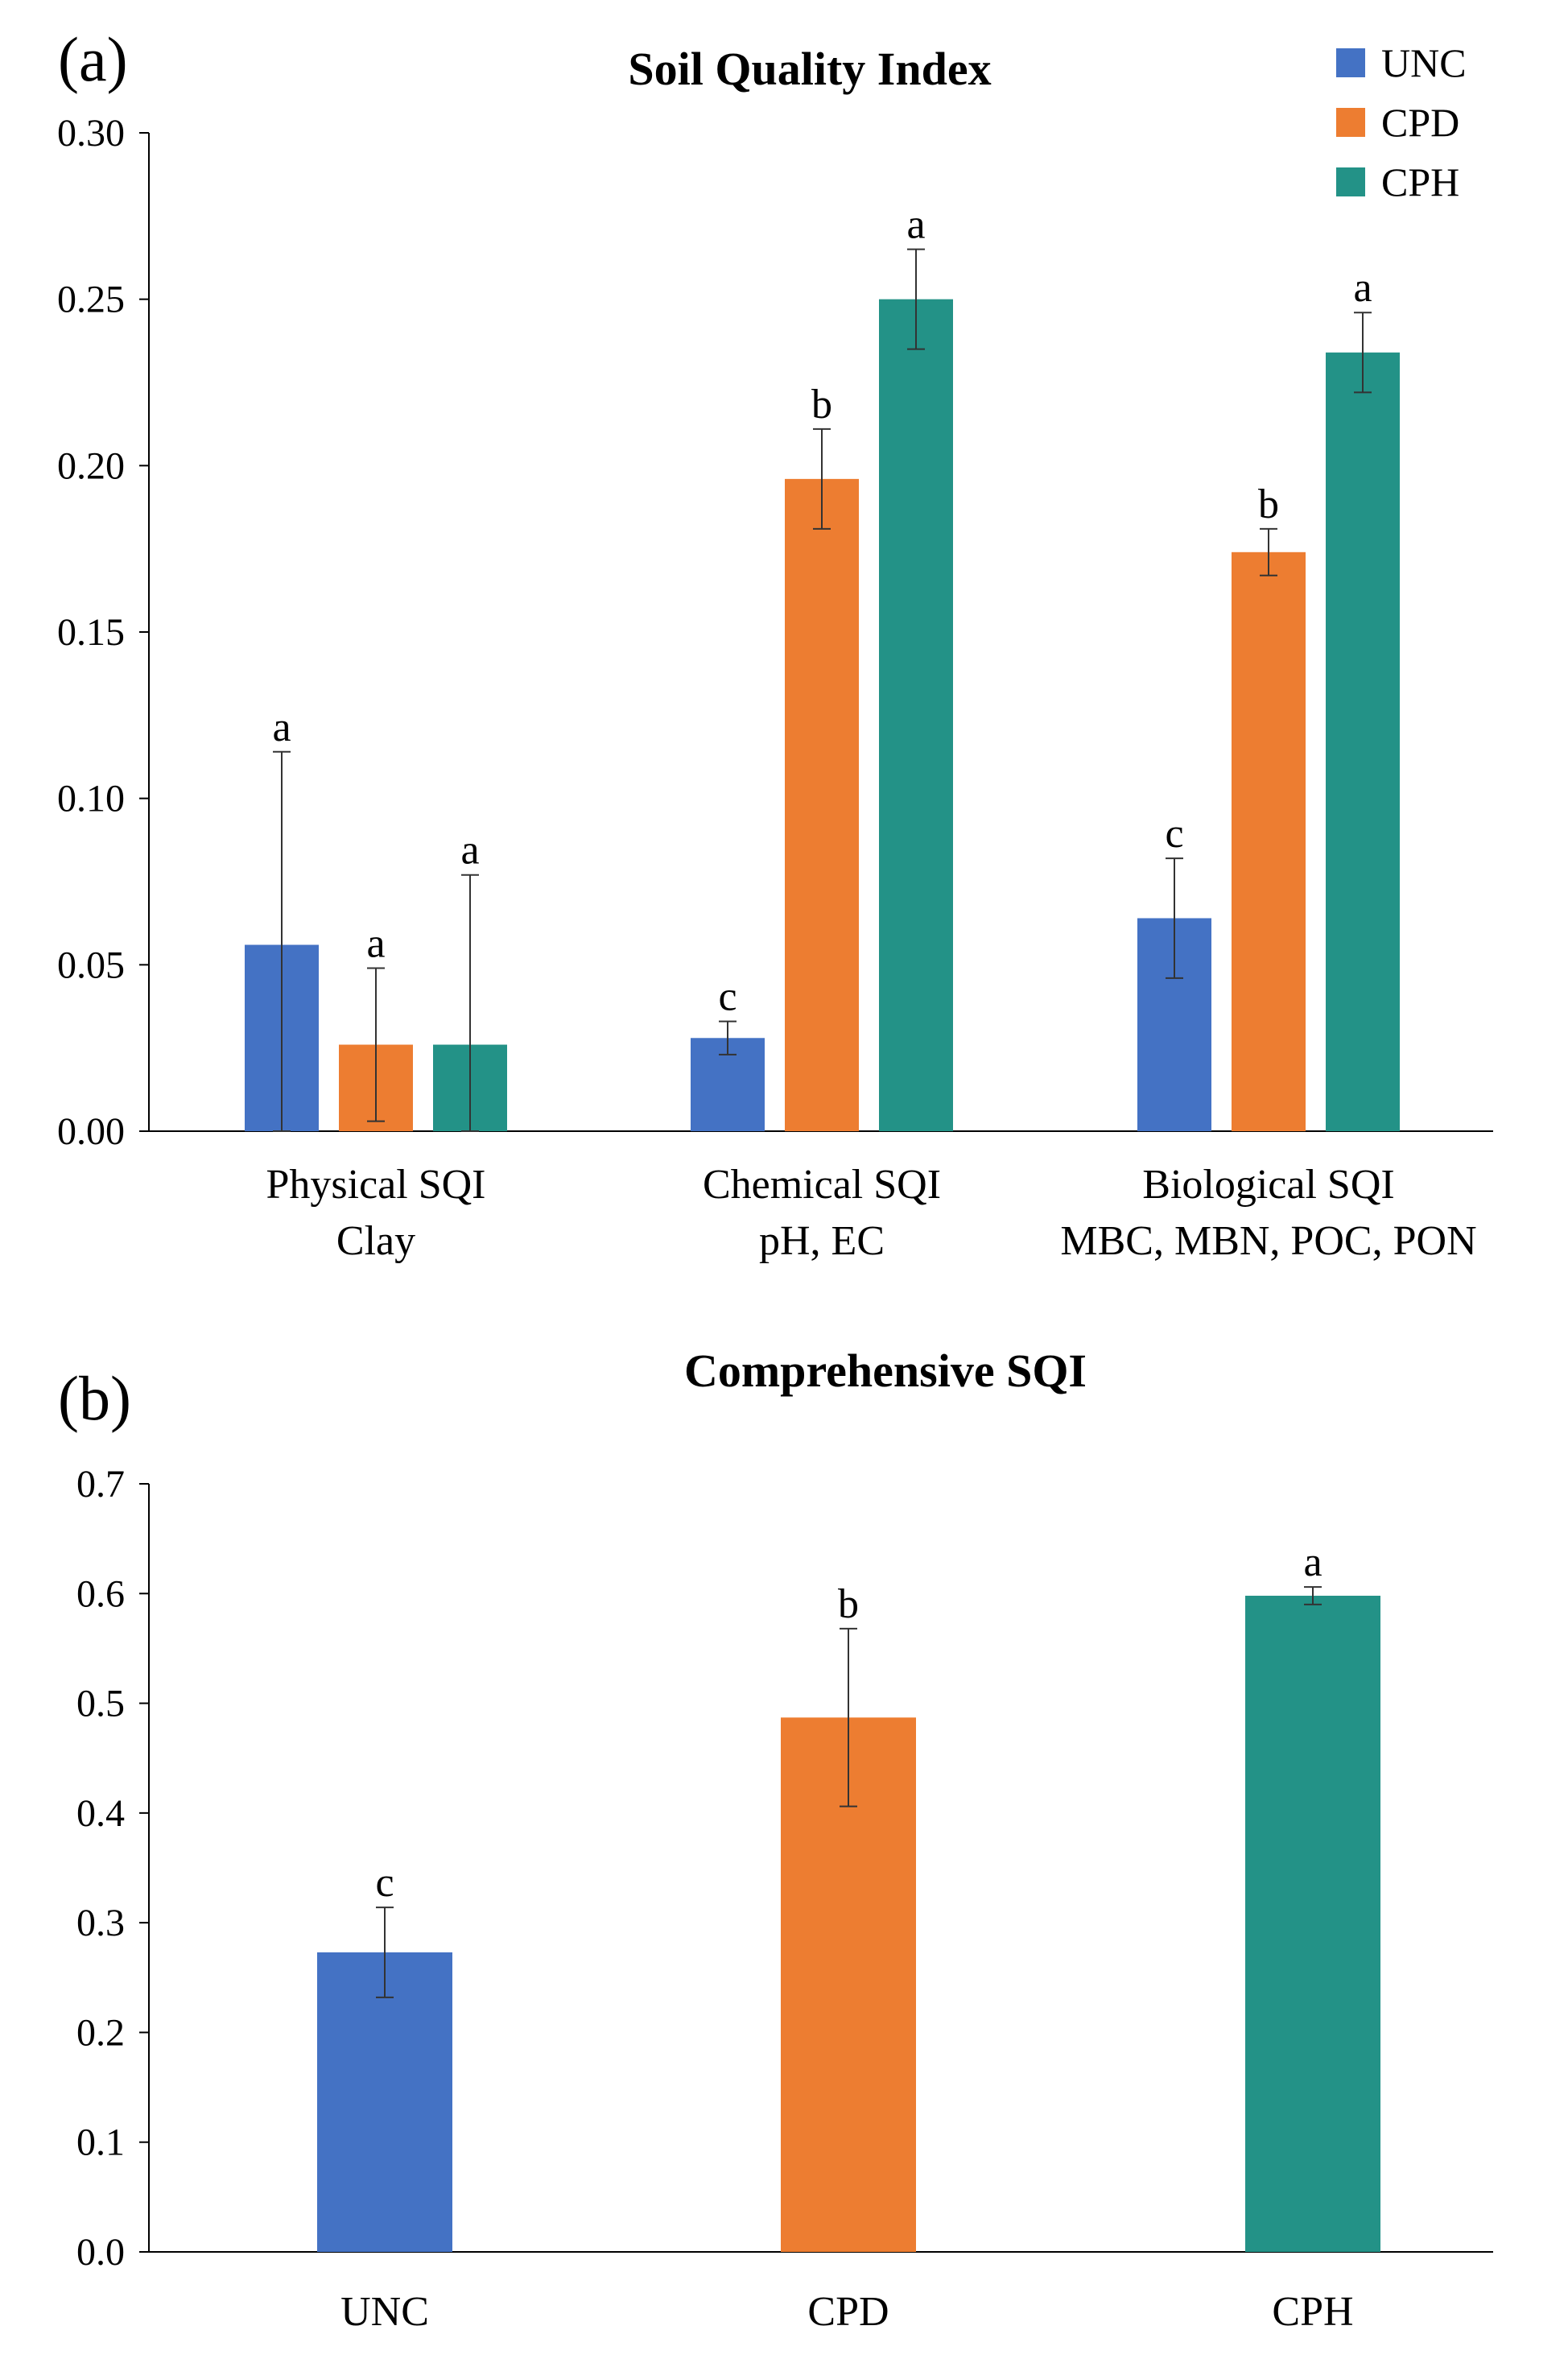 The image size is (1568, 2363). Describe the element at coordinates (91, 1131) in the screenshot. I see `y-tick-label: 0.00` at that location.